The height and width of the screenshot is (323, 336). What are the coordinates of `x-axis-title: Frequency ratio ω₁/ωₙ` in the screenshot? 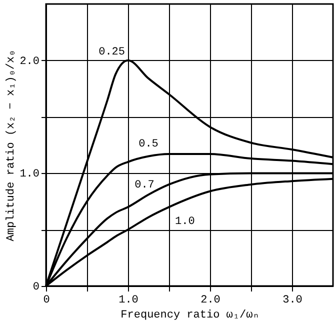 It's located at (190, 316).